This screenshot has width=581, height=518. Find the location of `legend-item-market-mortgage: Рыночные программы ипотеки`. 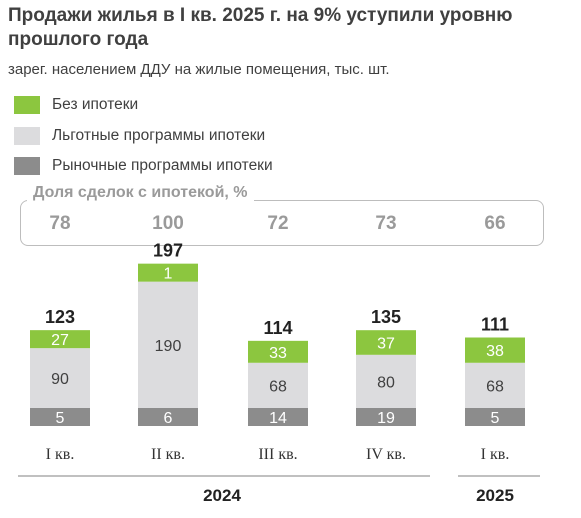

legend-item-market-mortgage: Рыночные программы ипотеки is located at coordinates (143, 166).